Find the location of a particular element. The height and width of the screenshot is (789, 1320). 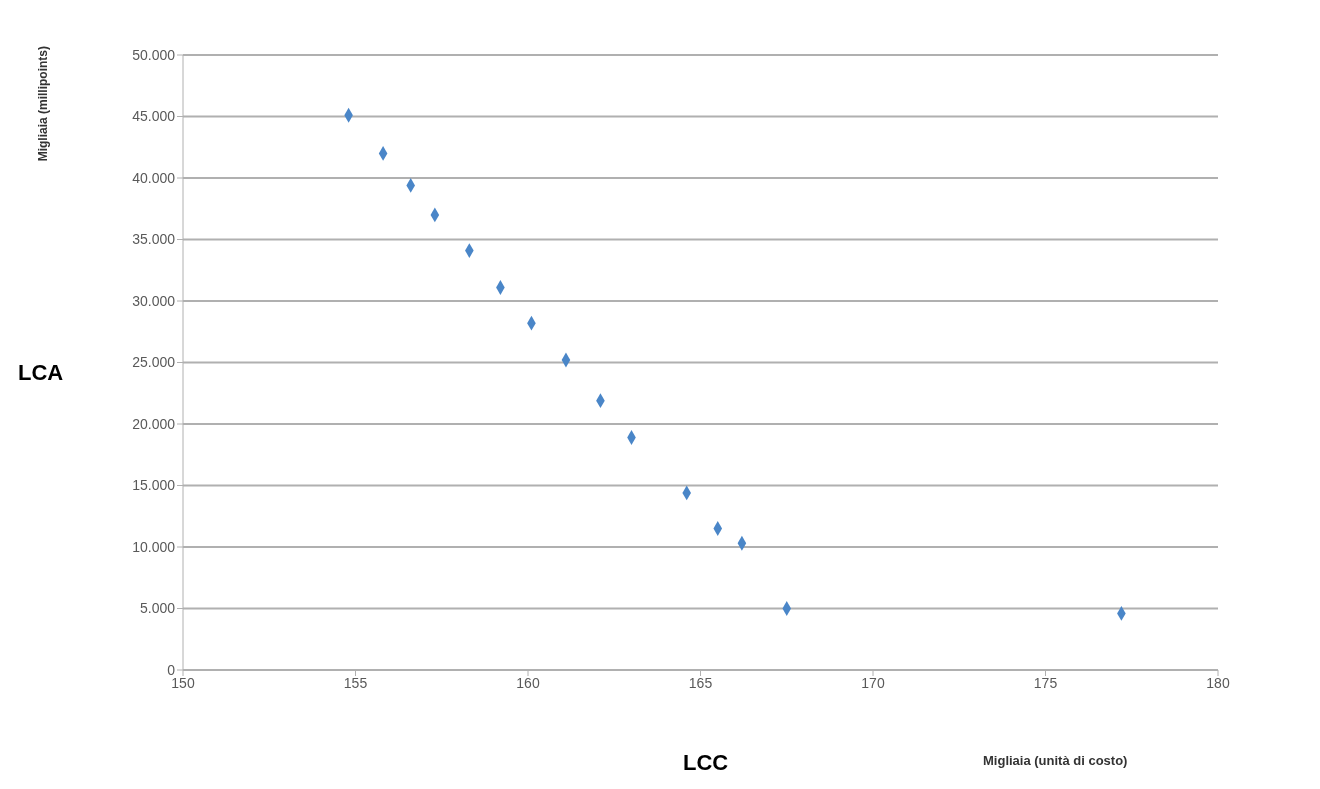

y-tick-label: 30.000 is located at coordinates (154, 300).